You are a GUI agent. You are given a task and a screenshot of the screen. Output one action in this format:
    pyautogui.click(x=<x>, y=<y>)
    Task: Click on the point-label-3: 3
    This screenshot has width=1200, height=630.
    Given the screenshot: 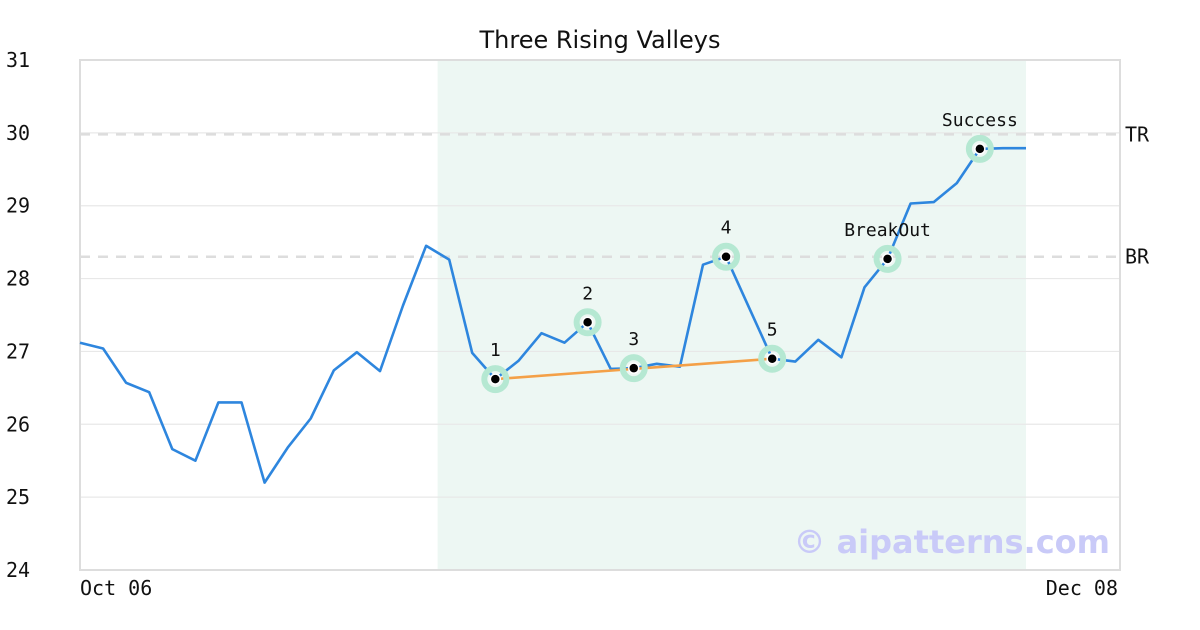 What is the action you would take?
    pyautogui.click(x=633, y=339)
    